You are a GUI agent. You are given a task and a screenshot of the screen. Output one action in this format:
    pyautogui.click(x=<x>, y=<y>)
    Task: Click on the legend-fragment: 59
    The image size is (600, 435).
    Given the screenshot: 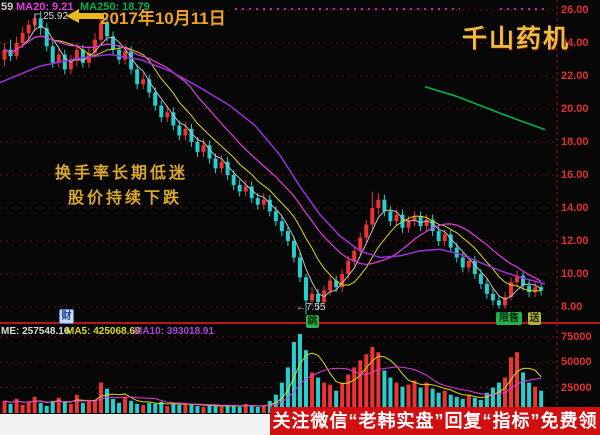 What is the action you would take?
    pyautogui.click(x=7, y=7)
    